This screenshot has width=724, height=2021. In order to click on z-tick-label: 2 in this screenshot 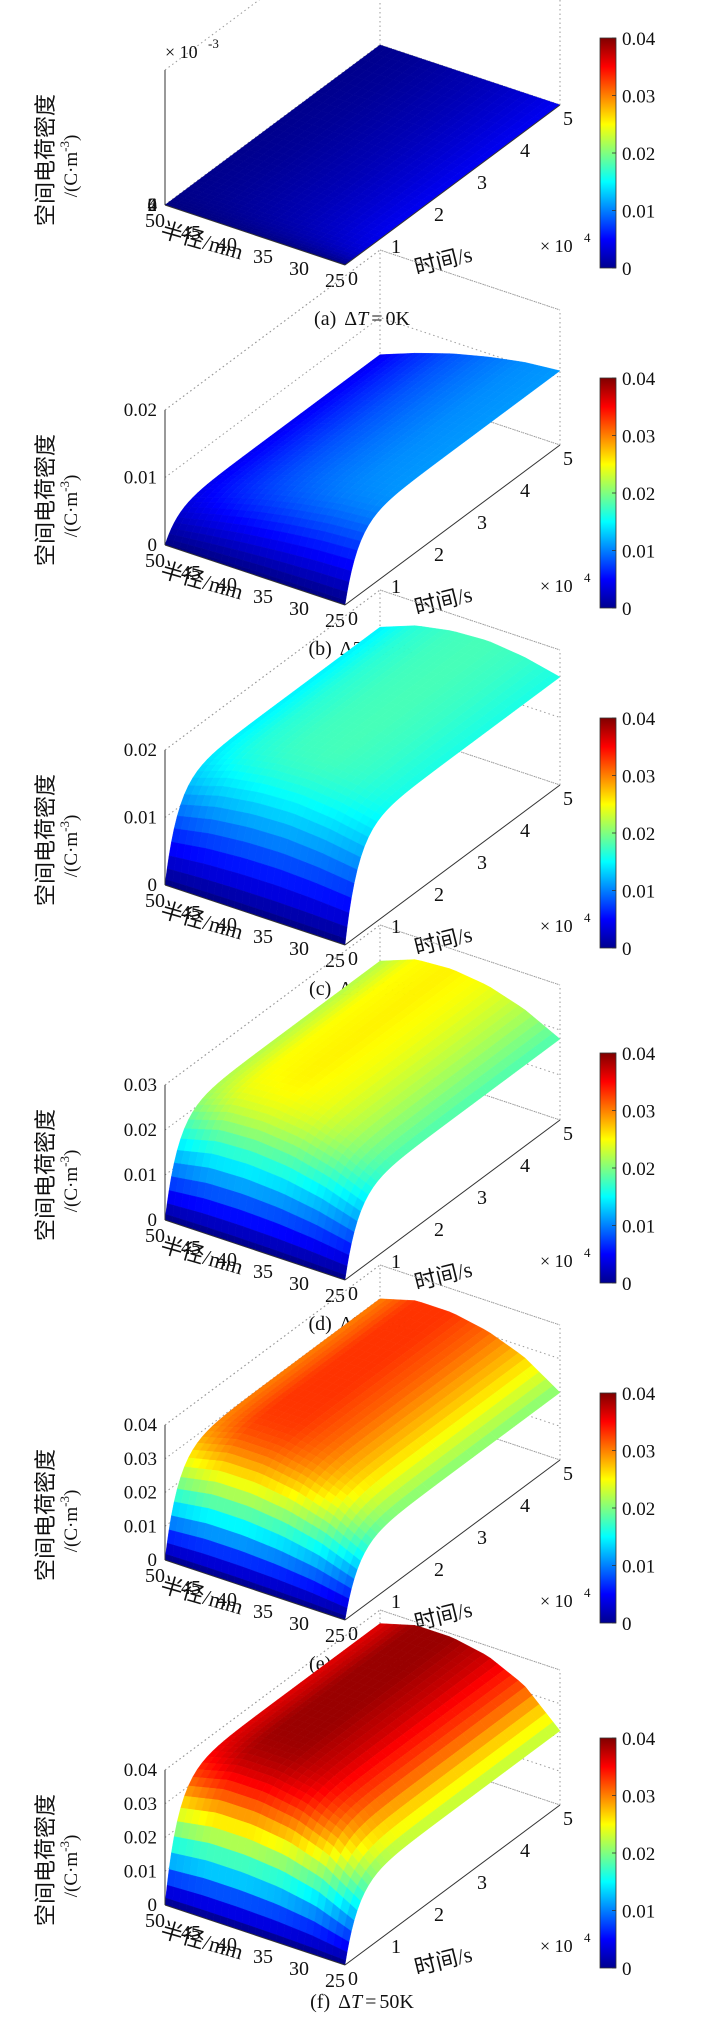, I will do `click(153, 205)`.